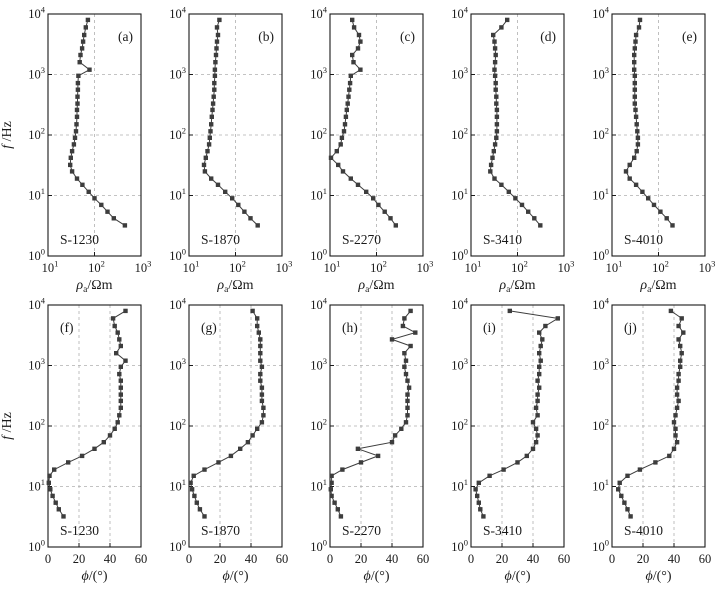 The width and height of the screenshot is (722, 591). I want to click on tick-label: 20, so click(361, 559).